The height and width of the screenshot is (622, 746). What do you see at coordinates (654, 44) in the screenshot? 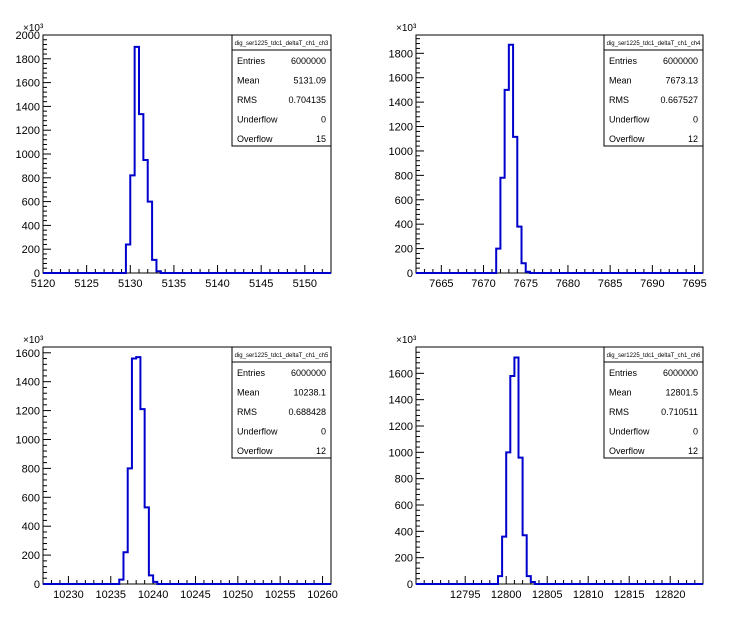
I see `stats-title: dig_ser1225_tdc1_deltaT_ch1_ch4` at bounding box center [654, 44].